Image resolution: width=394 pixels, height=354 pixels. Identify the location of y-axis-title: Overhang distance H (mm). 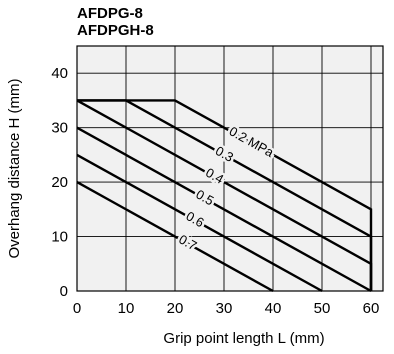
(14, 168).